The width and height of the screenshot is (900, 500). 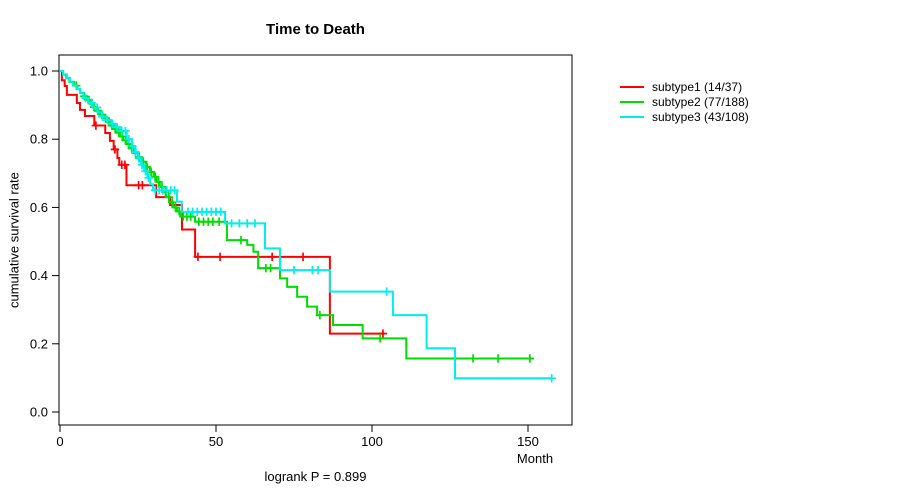 I want to click on tick-label: 150, so click(x=528, y=441).